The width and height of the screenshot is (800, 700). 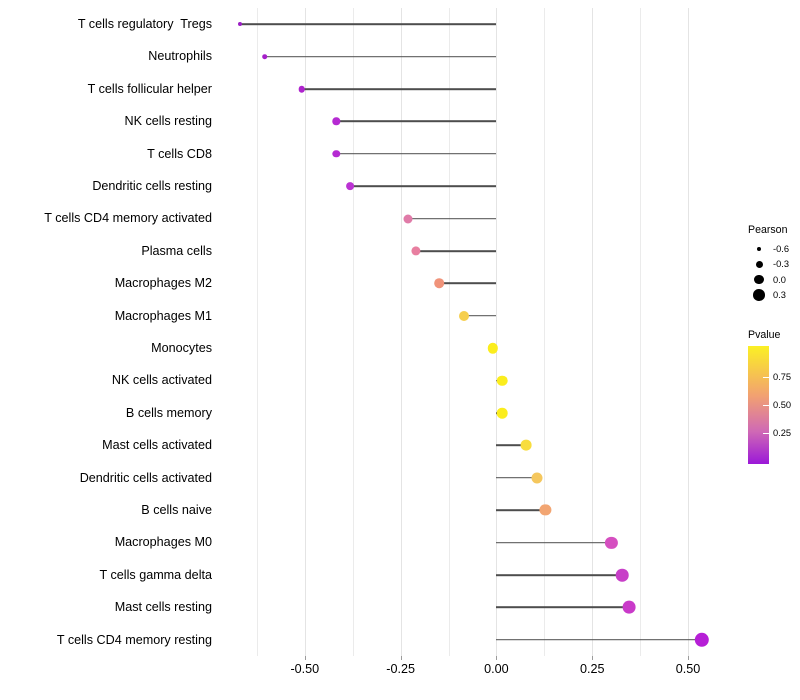 I want to click on x-tick-label: 0.50, so click(x=688, y=669).